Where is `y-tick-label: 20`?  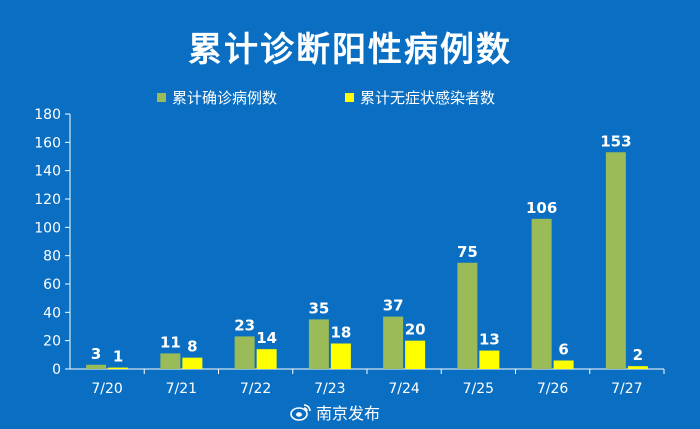 y-tick-label: 20 is located at coordinates (52, 342).